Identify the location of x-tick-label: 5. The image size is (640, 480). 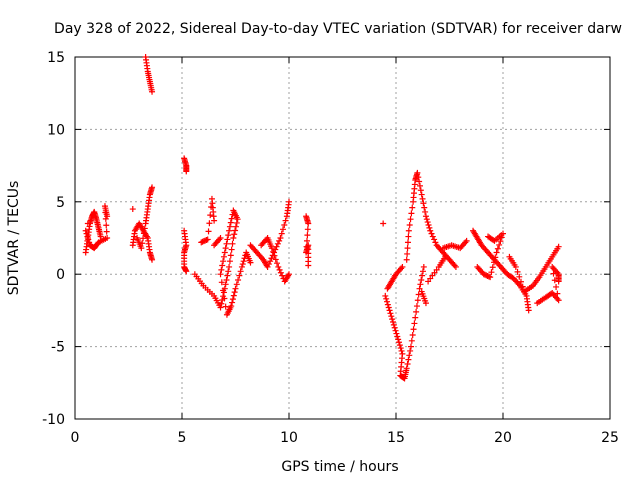
(182, 438).